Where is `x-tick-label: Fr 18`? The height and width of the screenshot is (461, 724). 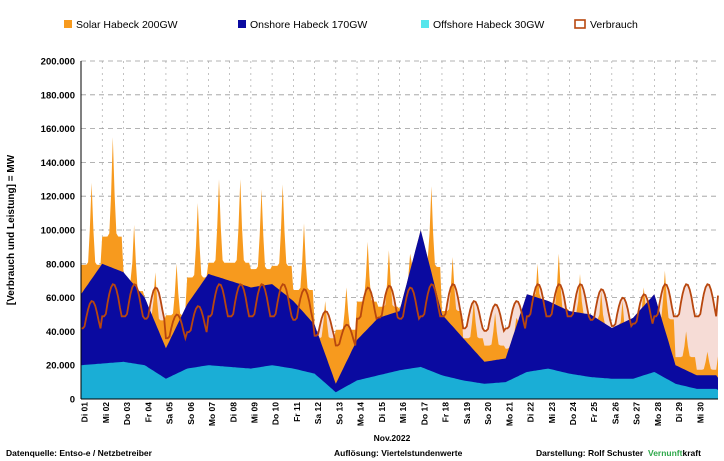 x-tick-label: Fr 18 is located at coordinates (446, 412).